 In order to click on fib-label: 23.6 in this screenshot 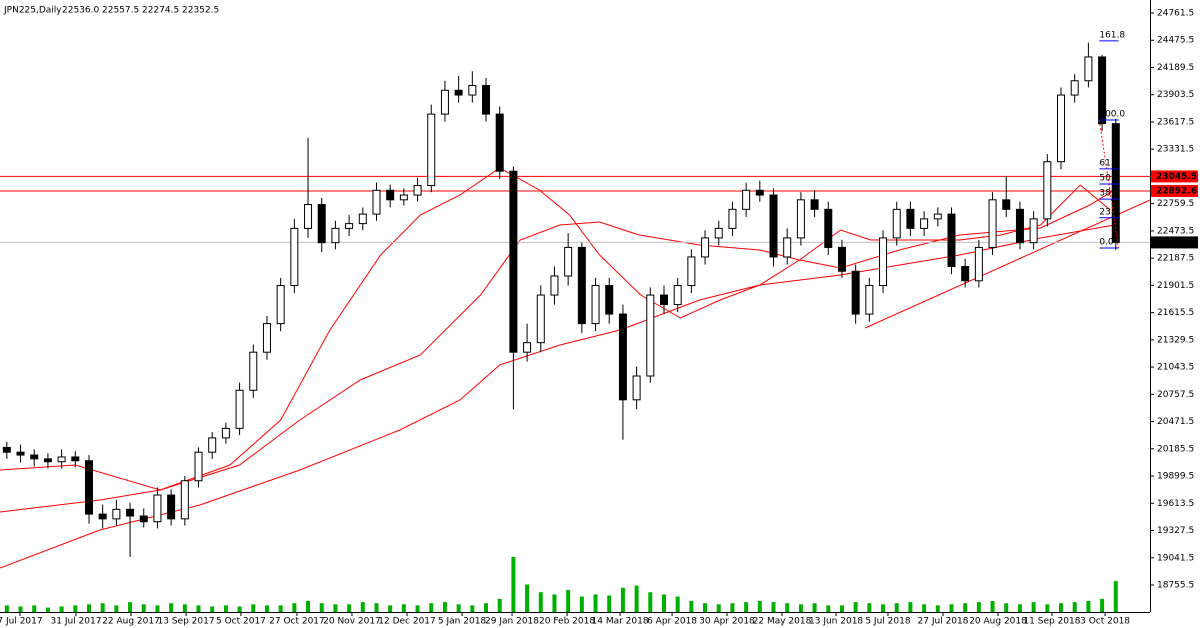, I will do `click(1109, 212)`.